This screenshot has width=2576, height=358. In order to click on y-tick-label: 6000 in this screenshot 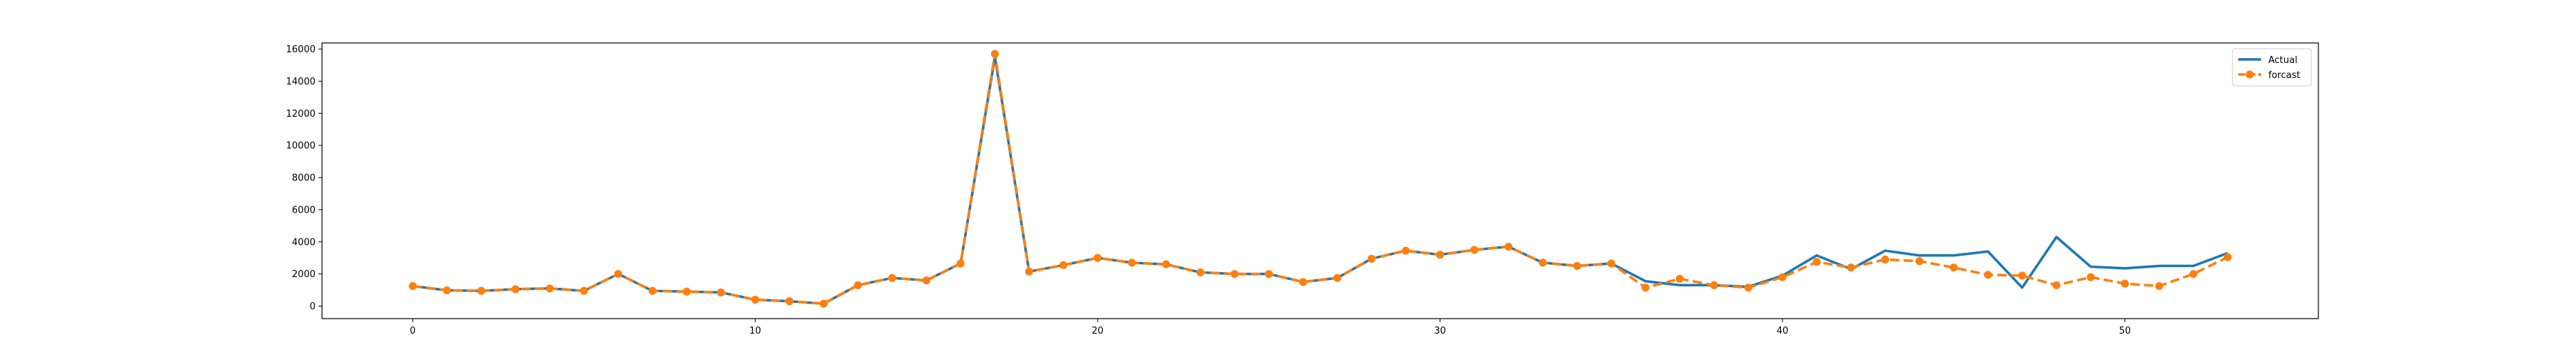, I will do `click(304, 210)`.